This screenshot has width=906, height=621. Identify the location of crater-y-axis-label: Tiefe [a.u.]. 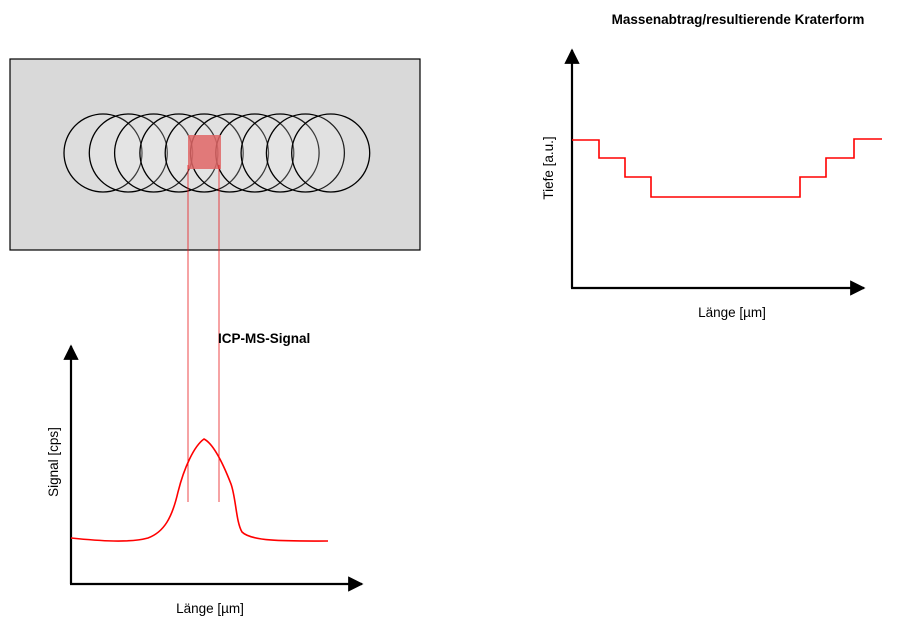
(548, 167).